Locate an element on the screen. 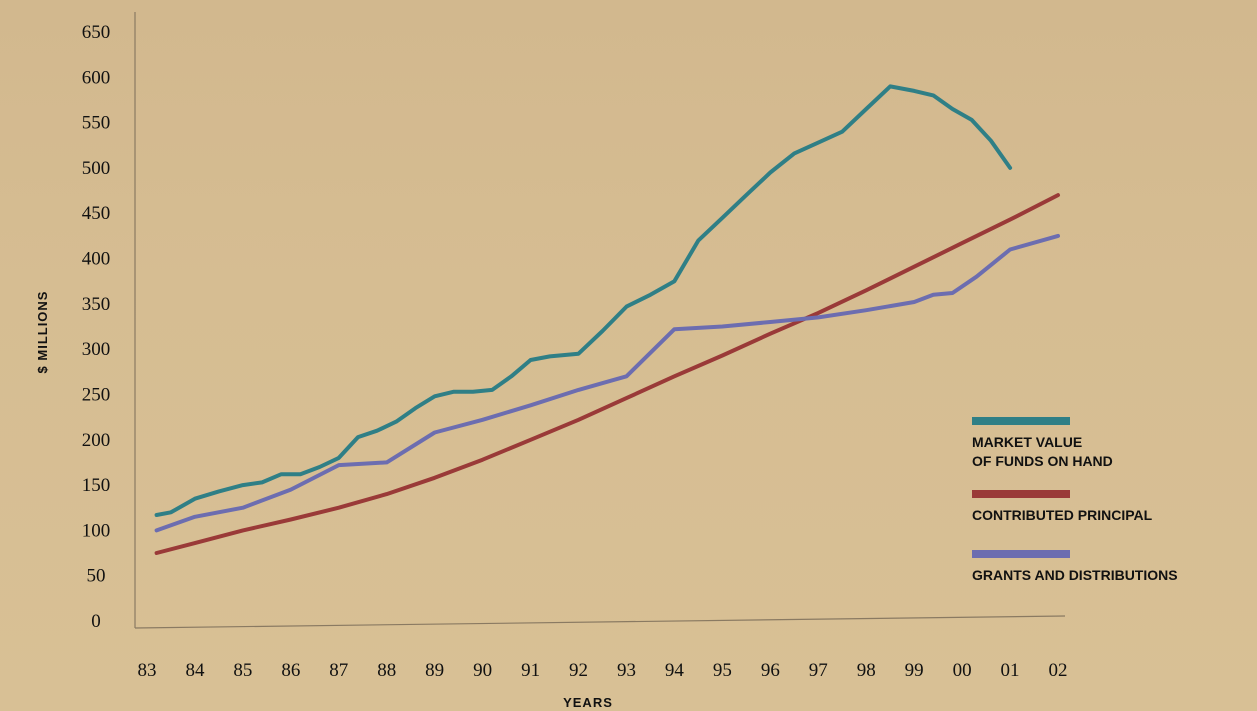  x-tick-label: 93 is located at coordinates (626, 670).